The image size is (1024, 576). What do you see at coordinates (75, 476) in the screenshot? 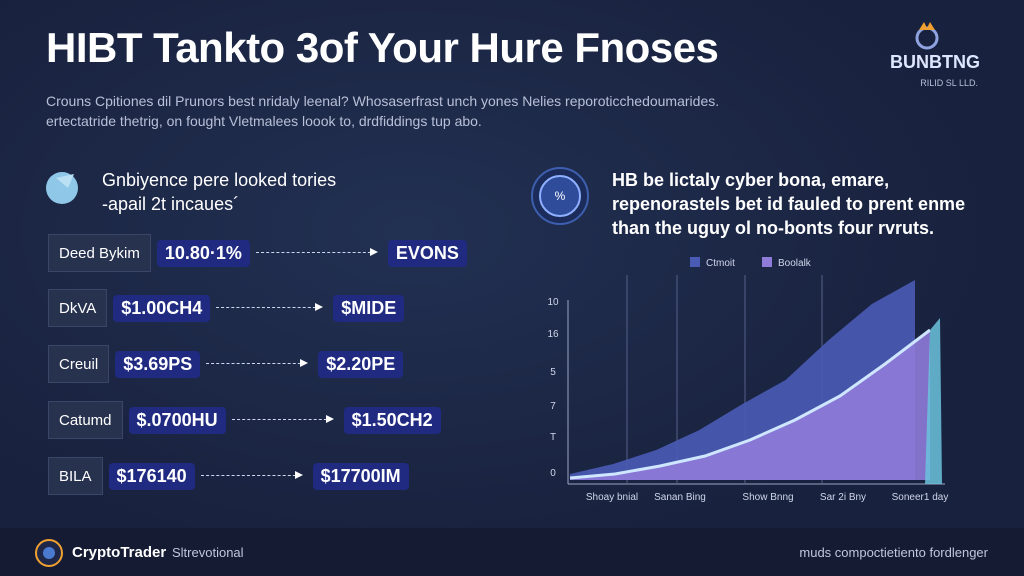
I see `row-label: BILA` at bounding box center [75, 476].